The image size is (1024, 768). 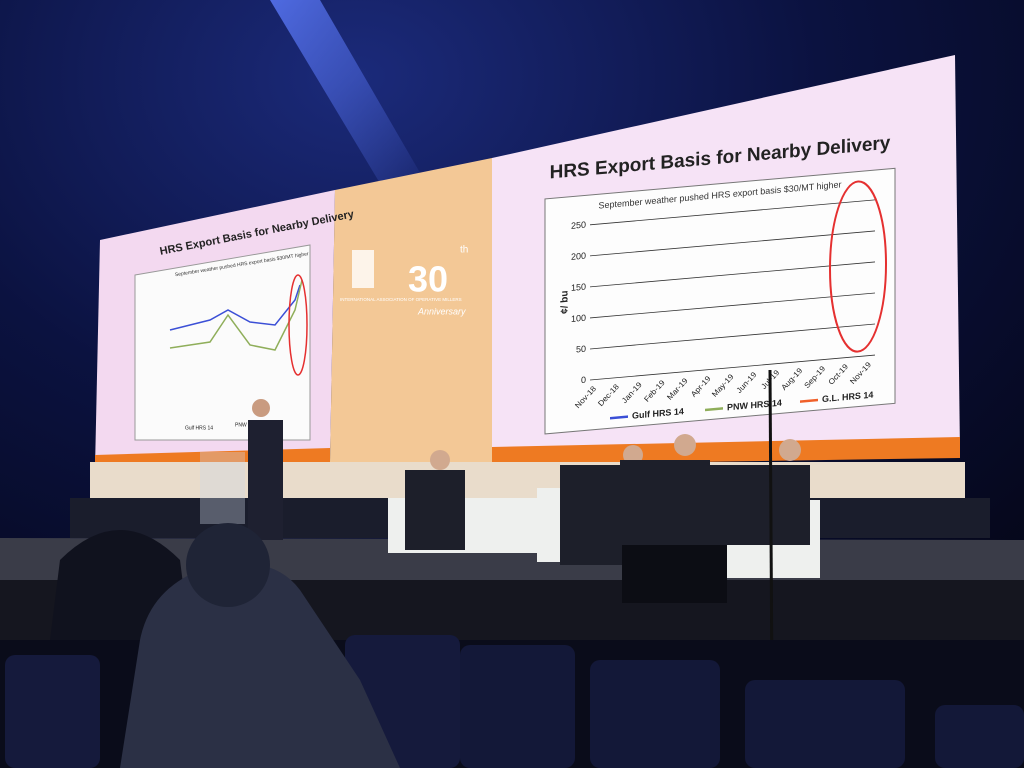 What do you see at coordinates (578, 256) in the screenshot?
I see `y-tick-label: 200` at bounding box center [578, 256].